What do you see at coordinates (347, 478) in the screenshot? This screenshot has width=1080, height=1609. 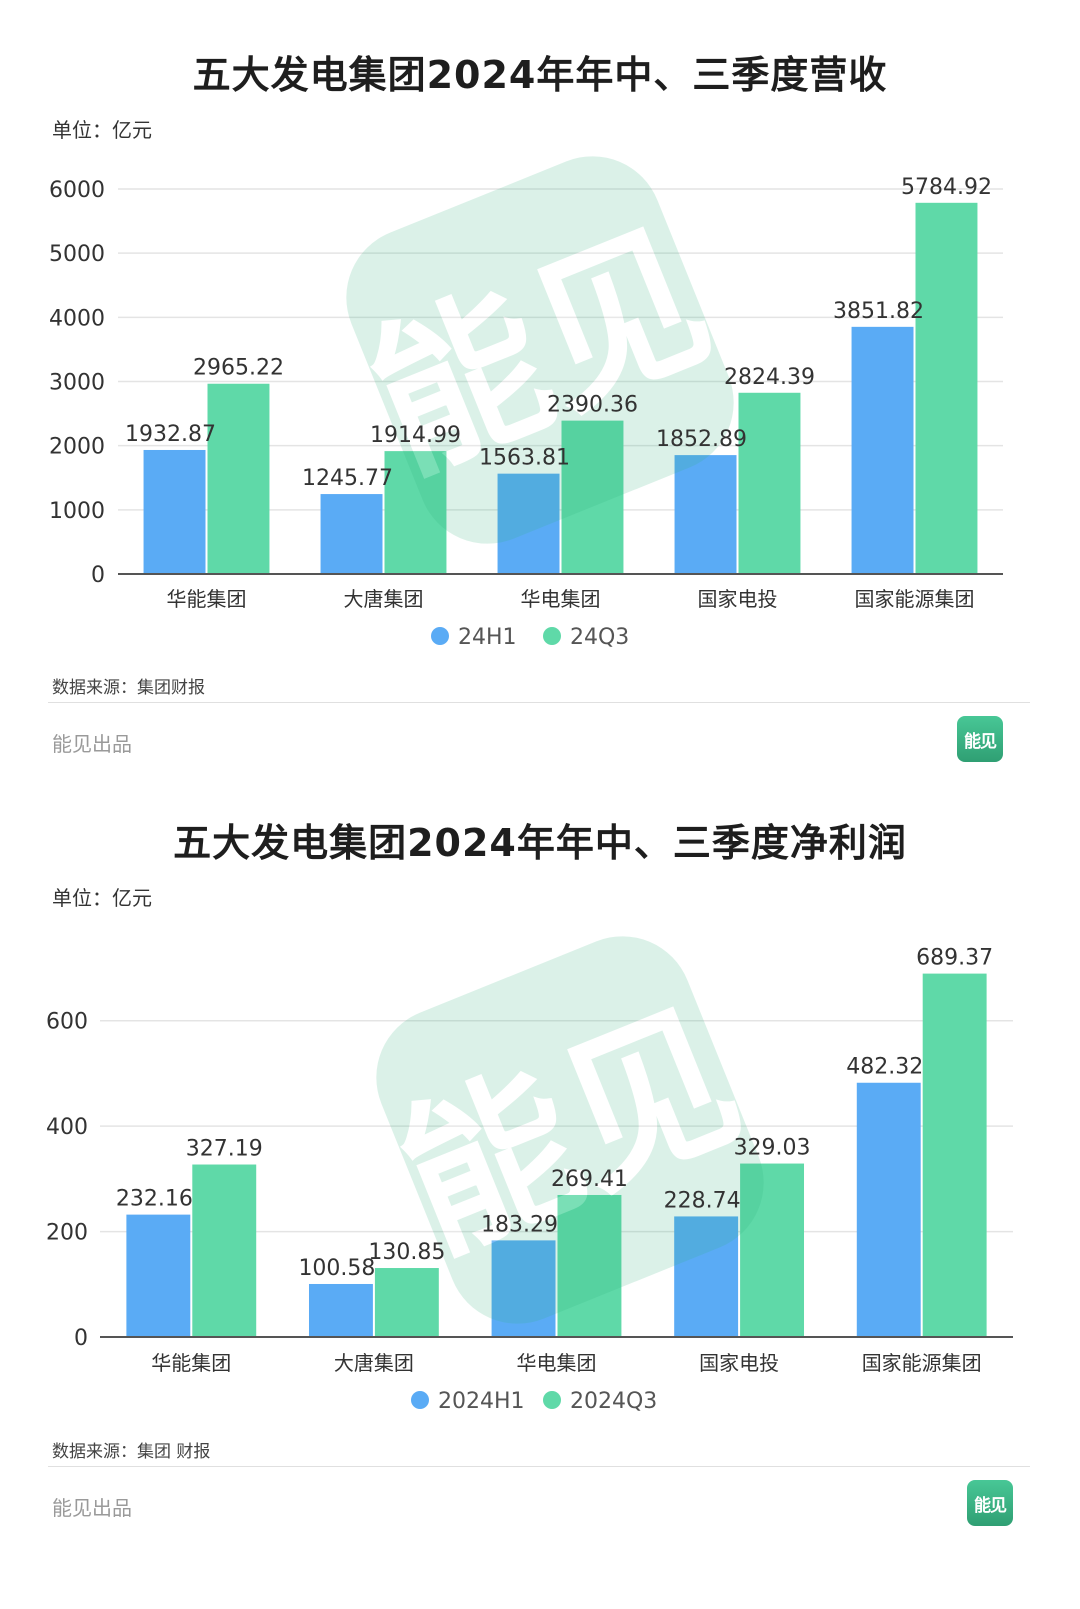 I see `data-label: 1245.77` at bounding box center [347, 478].